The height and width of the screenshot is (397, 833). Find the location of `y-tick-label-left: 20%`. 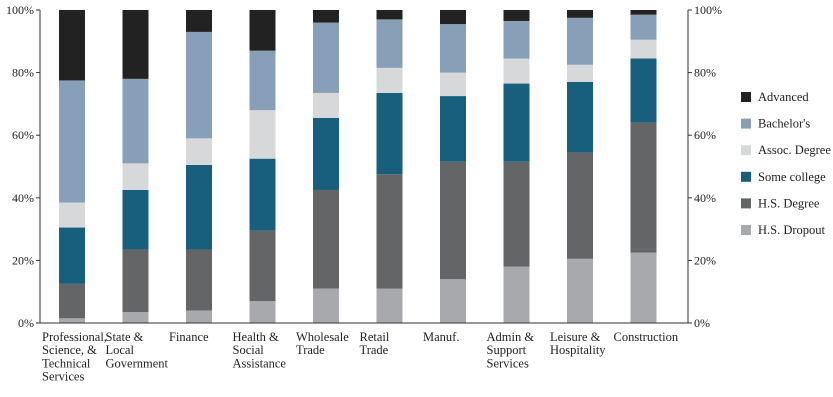

y-tick-label-left: 20% is located at coordinates (23, 260).